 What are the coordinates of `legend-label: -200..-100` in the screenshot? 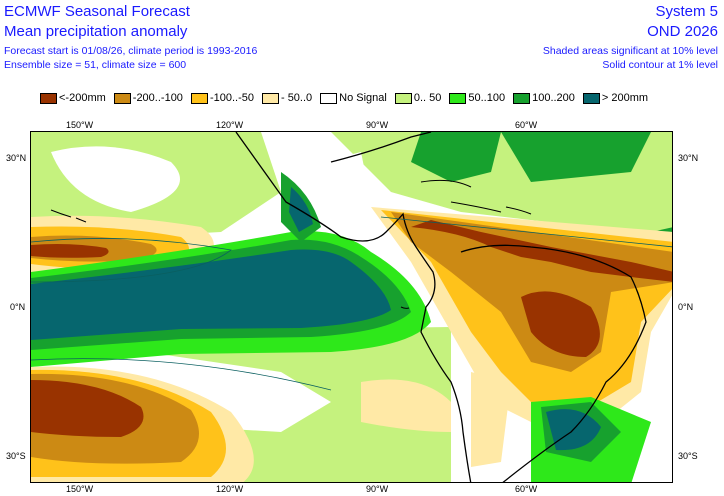 It's located at (157, 98).